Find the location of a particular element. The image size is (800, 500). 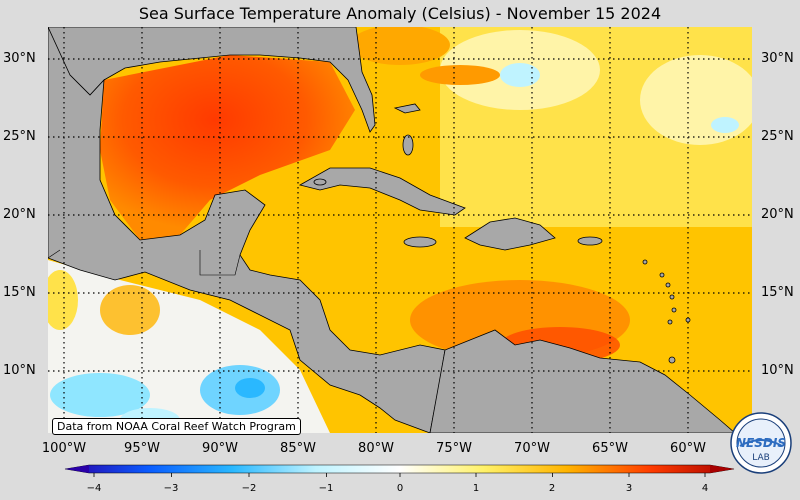

cool-patch is located at coordinates (520, 75).